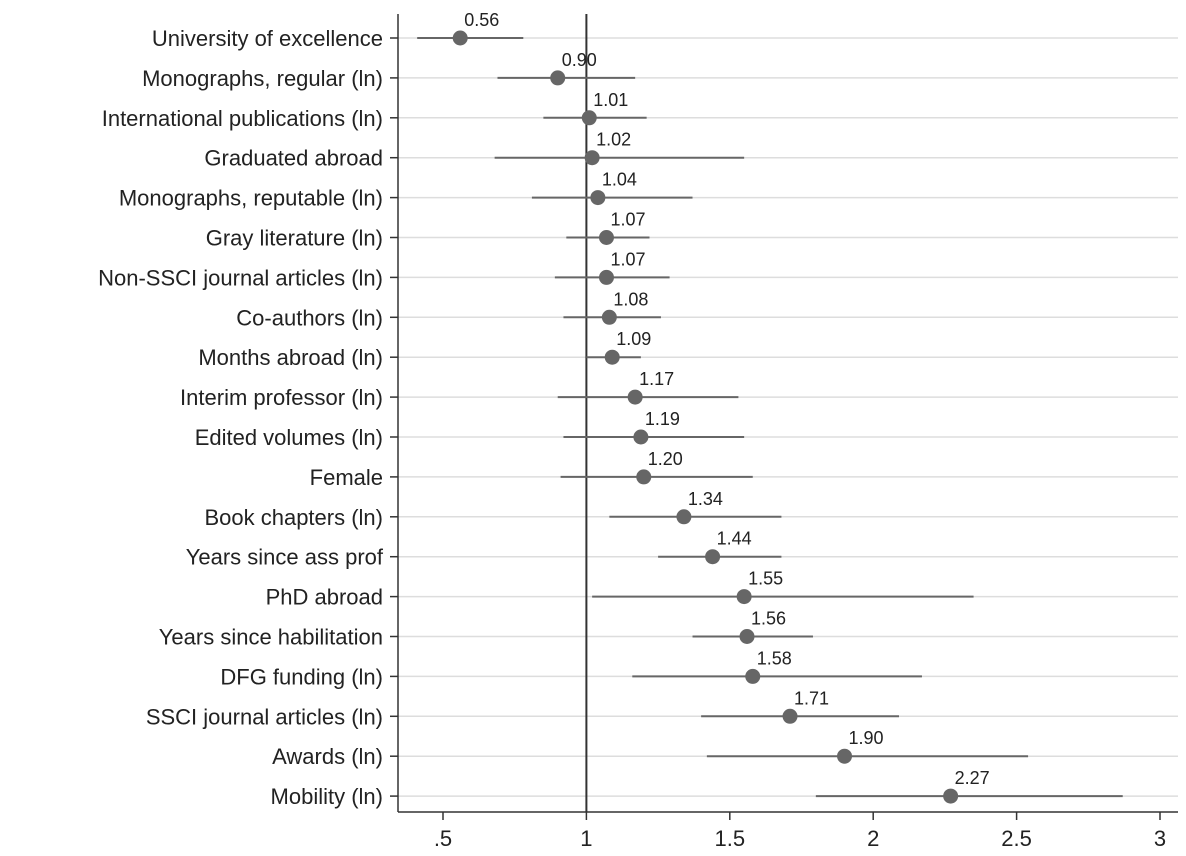 The height and width of the screenshot is (856, 1186). I want to click on category-label: Graduated abroad, so click(293, 158).